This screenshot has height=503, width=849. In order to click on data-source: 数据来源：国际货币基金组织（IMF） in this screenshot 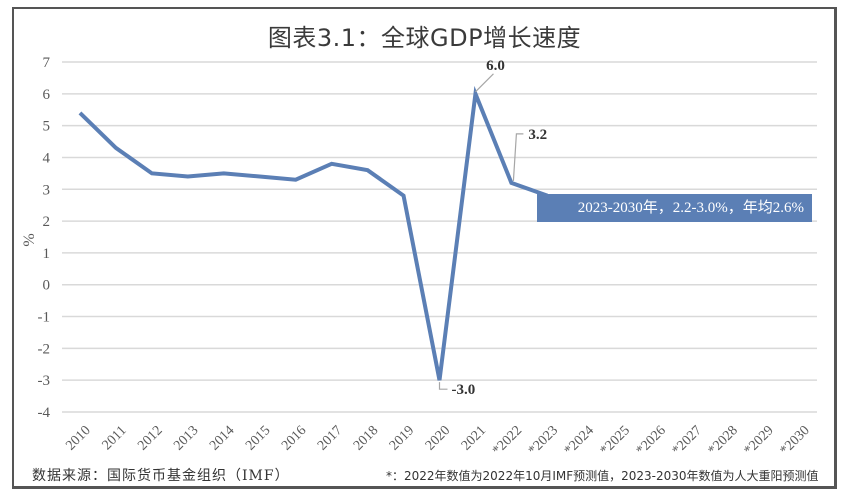, I will do `click(161, 476)`.